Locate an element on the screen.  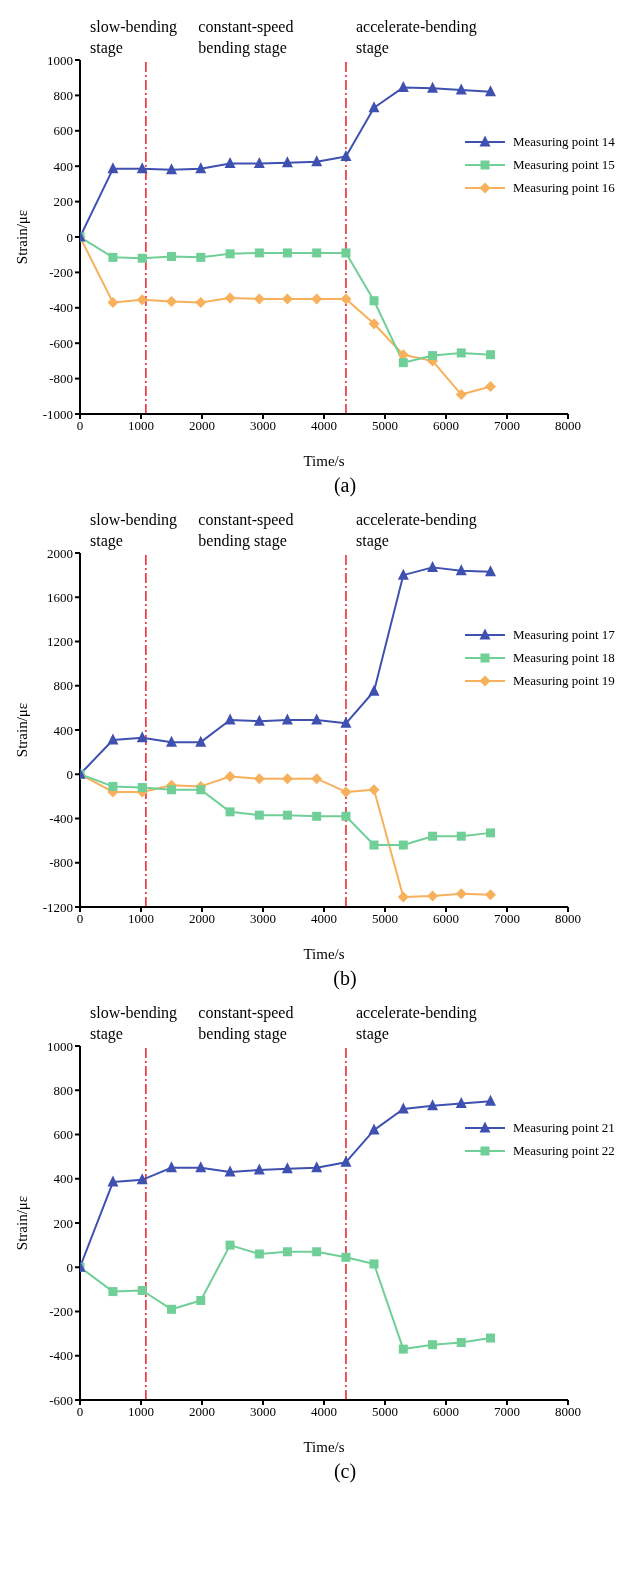
text: constant-speed bending stage is located at coordinates (246, 1023).